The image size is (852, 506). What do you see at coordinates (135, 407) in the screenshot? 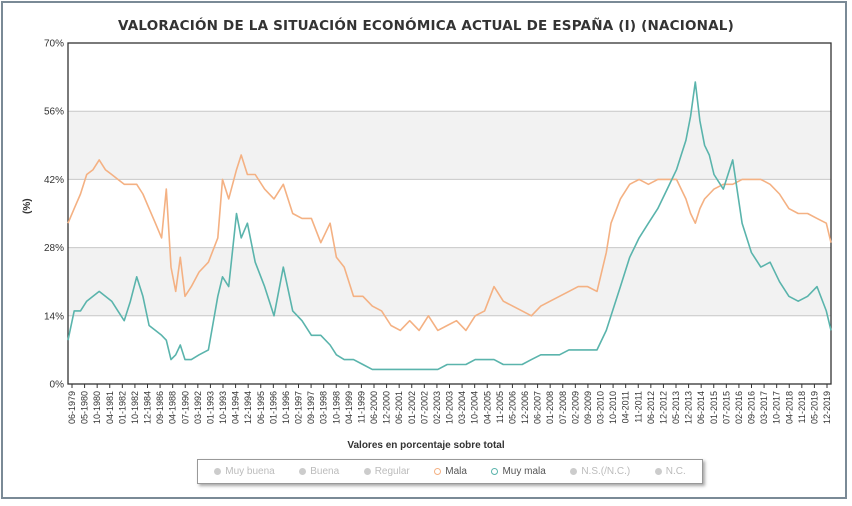
I see `x-tick-label: 10-1982` at bounding box center [135, 407].